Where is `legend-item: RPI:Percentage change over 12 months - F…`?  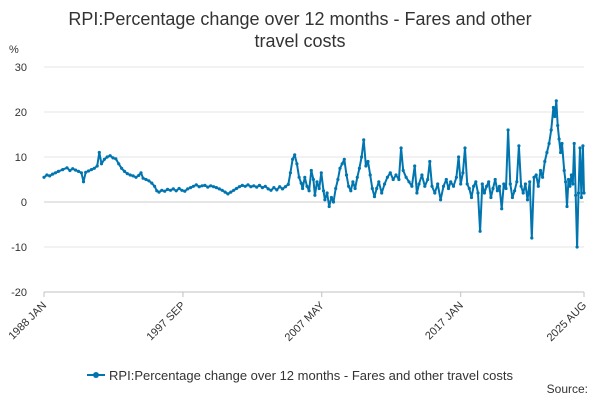
legend-item: RPI:Percentage change over 12 months - F… is located at coordinates (300, 375).